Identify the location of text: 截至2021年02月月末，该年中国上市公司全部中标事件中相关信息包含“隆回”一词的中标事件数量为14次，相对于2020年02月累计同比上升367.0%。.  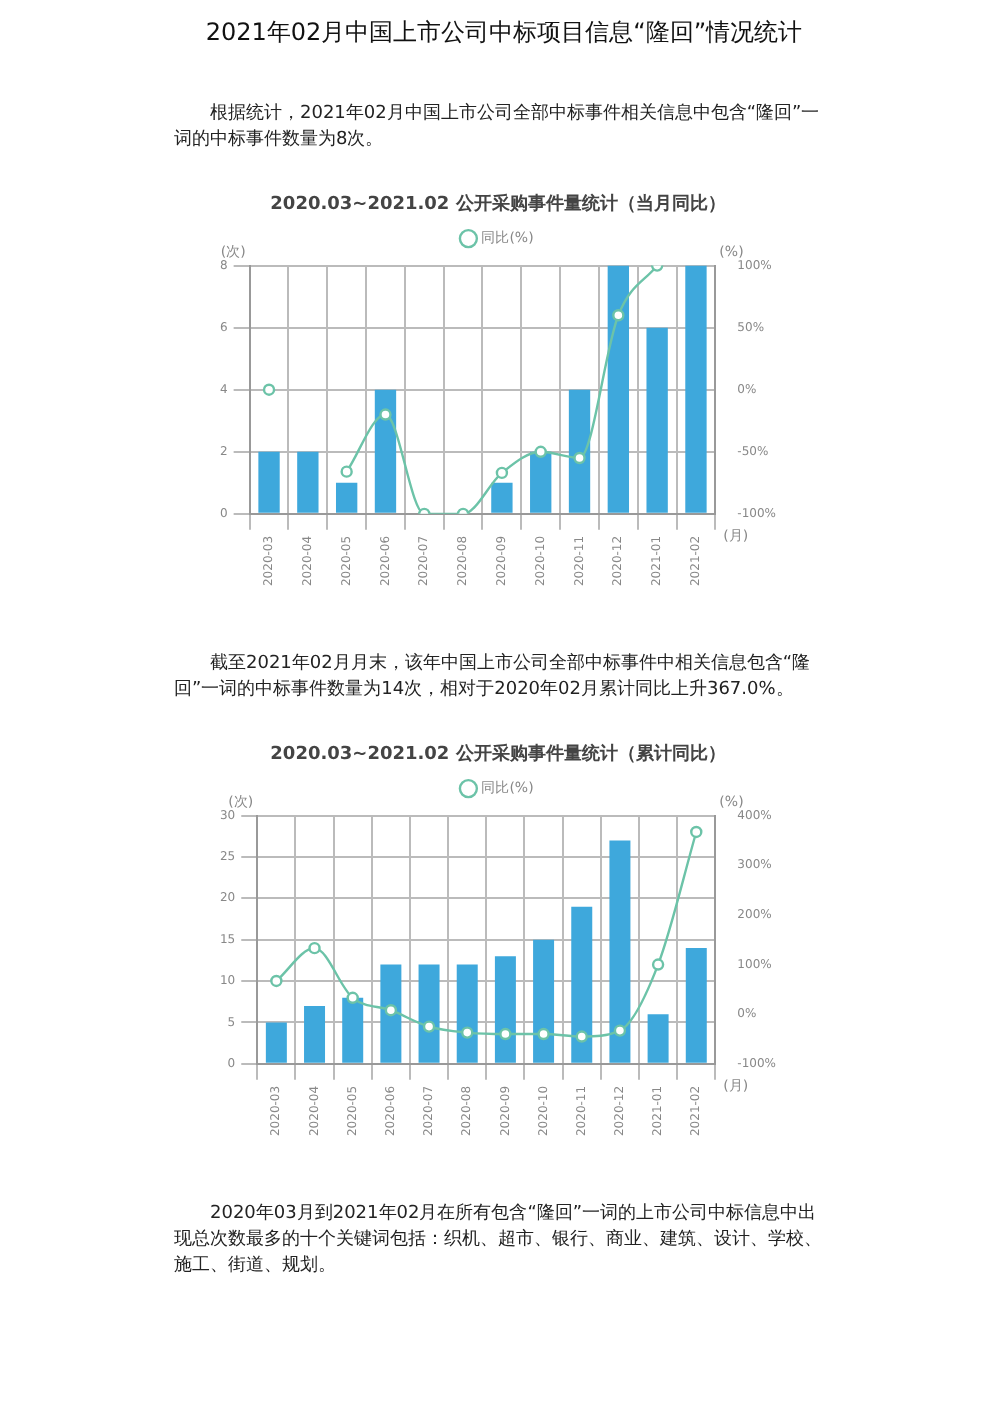
(493, 678).